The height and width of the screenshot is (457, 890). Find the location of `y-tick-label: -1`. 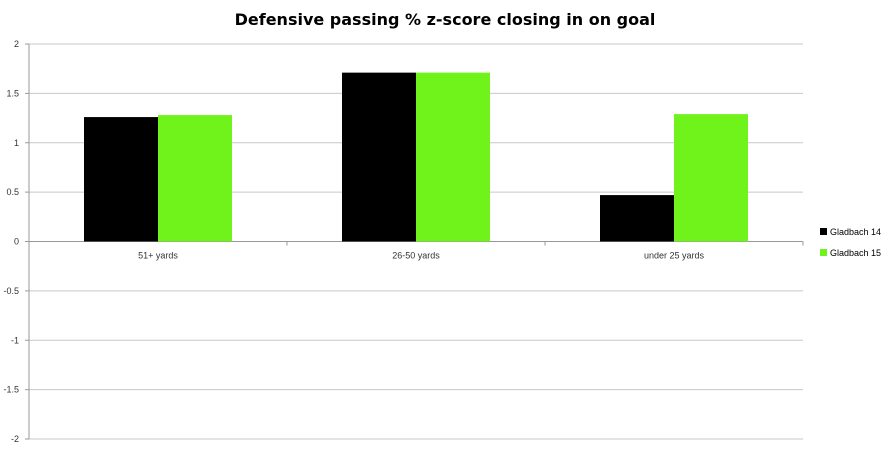

y-tick-label: -1 is located at coordinates (15, 340).